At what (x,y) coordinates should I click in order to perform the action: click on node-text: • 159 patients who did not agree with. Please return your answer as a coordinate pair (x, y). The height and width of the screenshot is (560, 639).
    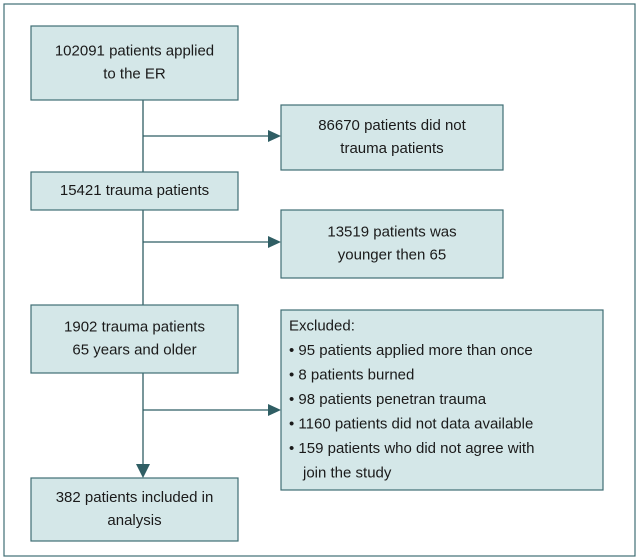
    Looking at the image, I should click on (411, 448).